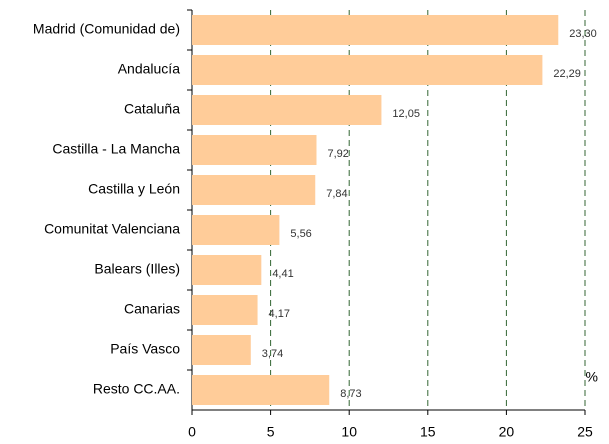 The height and width of the screenshot is (444, 609). What do you see at coordinates (152, 309) in the screenshot?
I see `y-tick-label: Canarias` at bounding box center [152, 309].